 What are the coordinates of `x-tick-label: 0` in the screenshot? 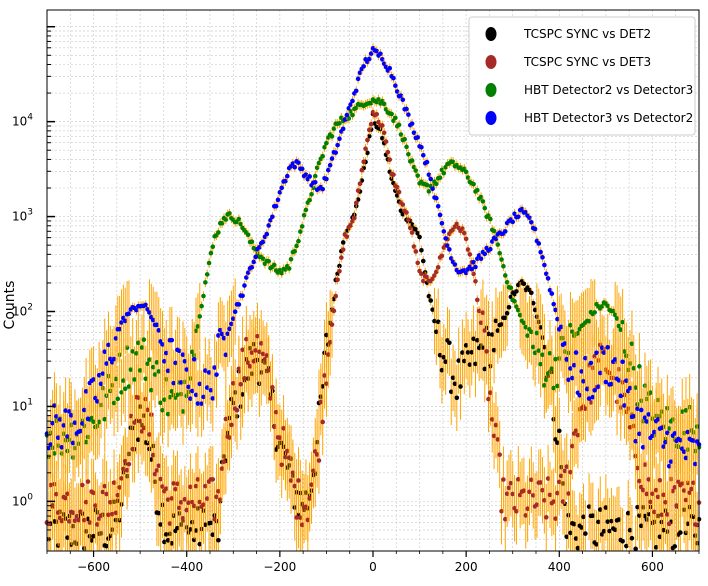 It's located at (373, 567).